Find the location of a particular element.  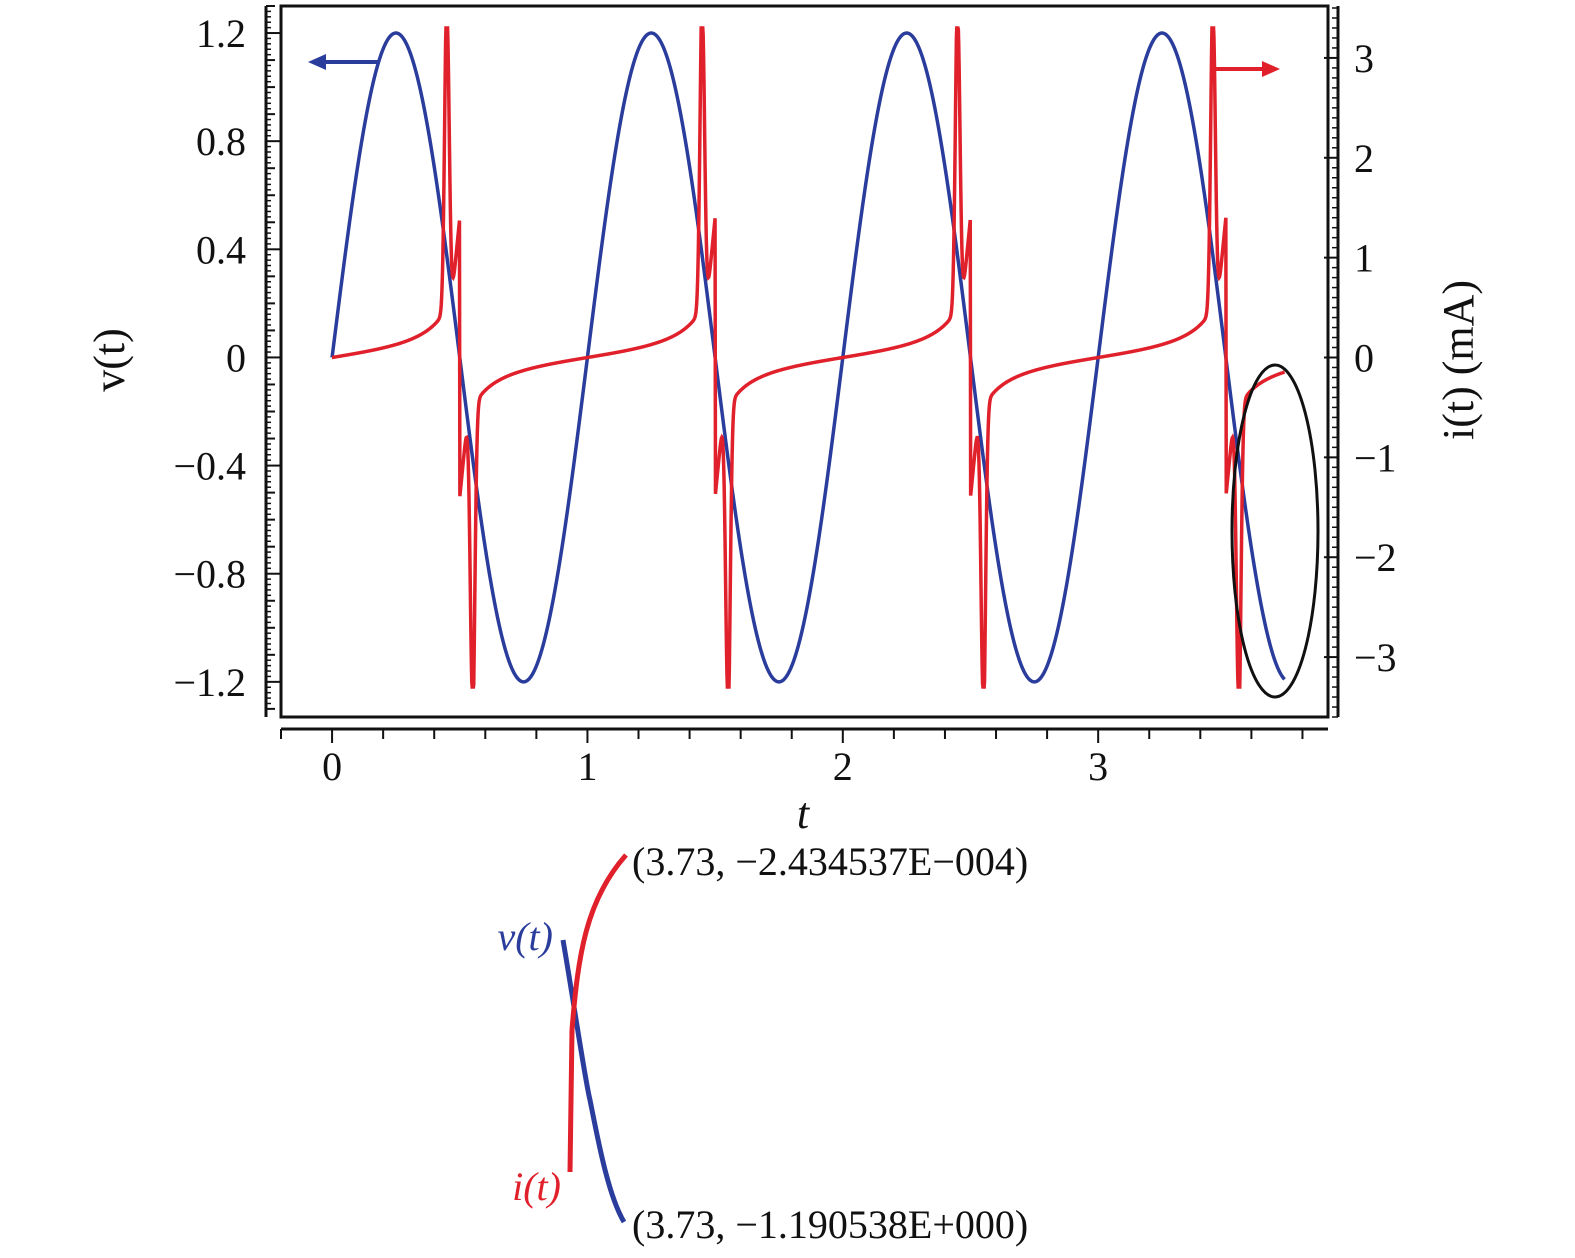

left-axis: 1.2 0.8 0.4 0 −0.4 −0.8 −1.2 is located at coordinates (226, 361).